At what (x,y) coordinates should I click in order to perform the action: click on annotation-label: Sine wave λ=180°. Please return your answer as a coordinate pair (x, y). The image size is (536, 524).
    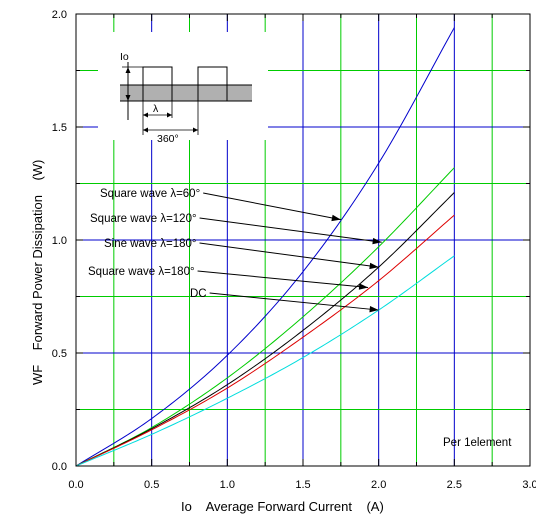
    Looking at the image, I should click on (150, 244).